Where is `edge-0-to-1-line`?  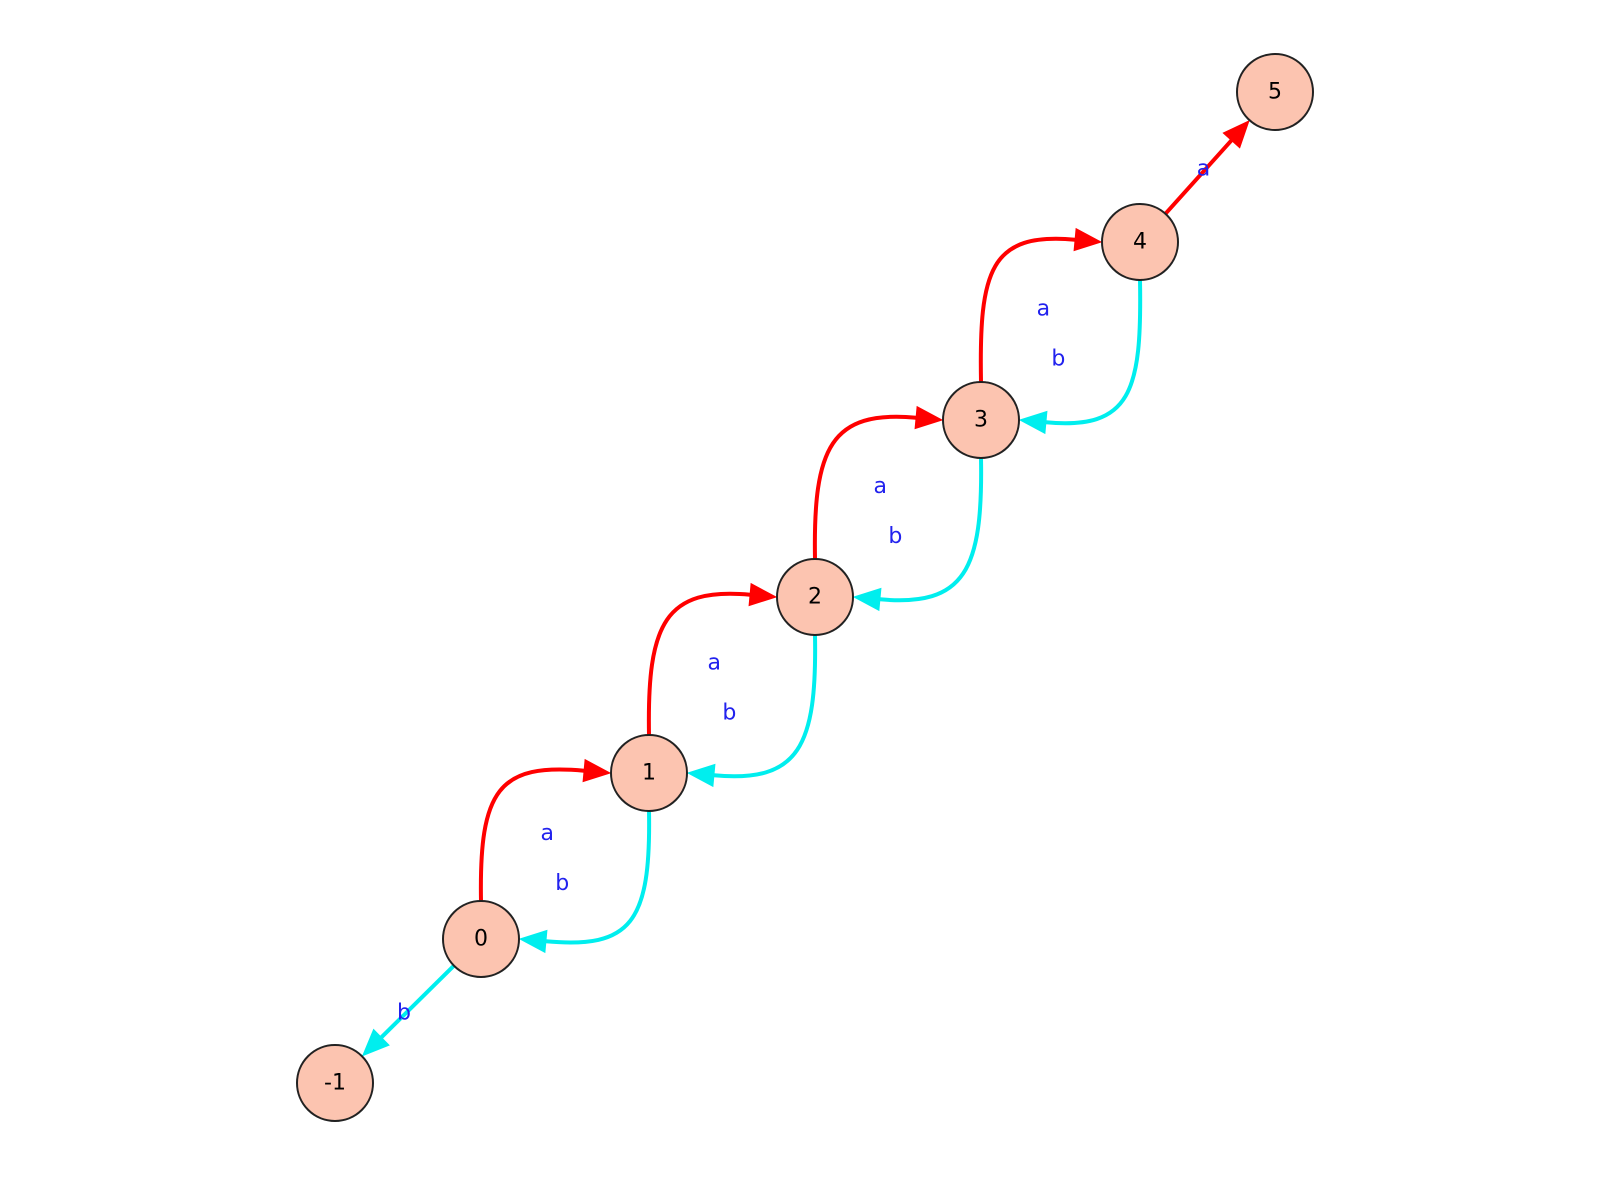 edge-0-to-1-line is located at coordinates (531, 834).